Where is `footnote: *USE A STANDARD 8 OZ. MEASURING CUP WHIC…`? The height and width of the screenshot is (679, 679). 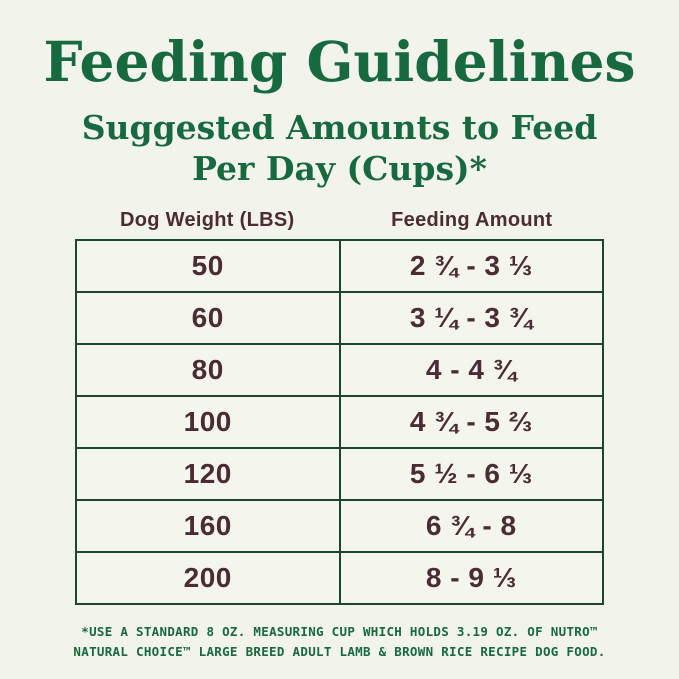
footnote: *USE A STANDARD 8 OZ. MEASURING CUP WHIC… is located at coordinates (339, 642).